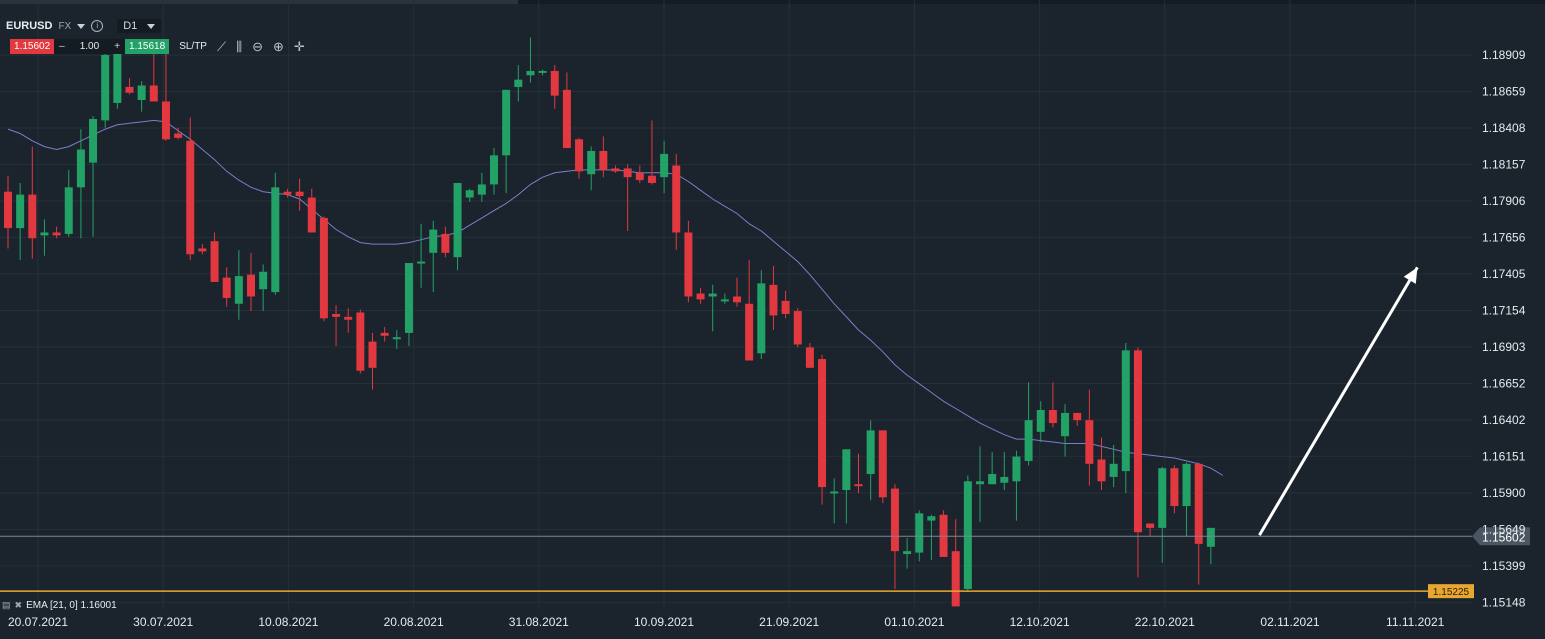 The width and height of the screenshot is (1545, 639). What do you see at coordinates (32, 46) in the screenshot?
I see `sell-button: 1.15602` at bounding box center [32, 46].